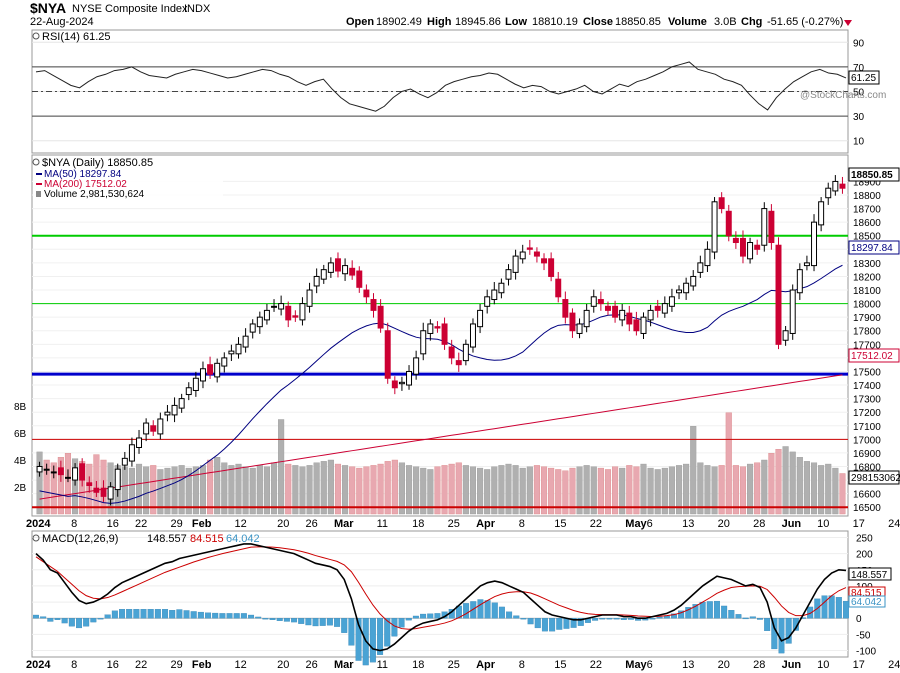 Image resolution: width=900 pixels, height=673 pixels. What do you see at coordinates (555, 22) in the screenshot?
I see `low-value: 18810.19` at bounding box center [555, 22].